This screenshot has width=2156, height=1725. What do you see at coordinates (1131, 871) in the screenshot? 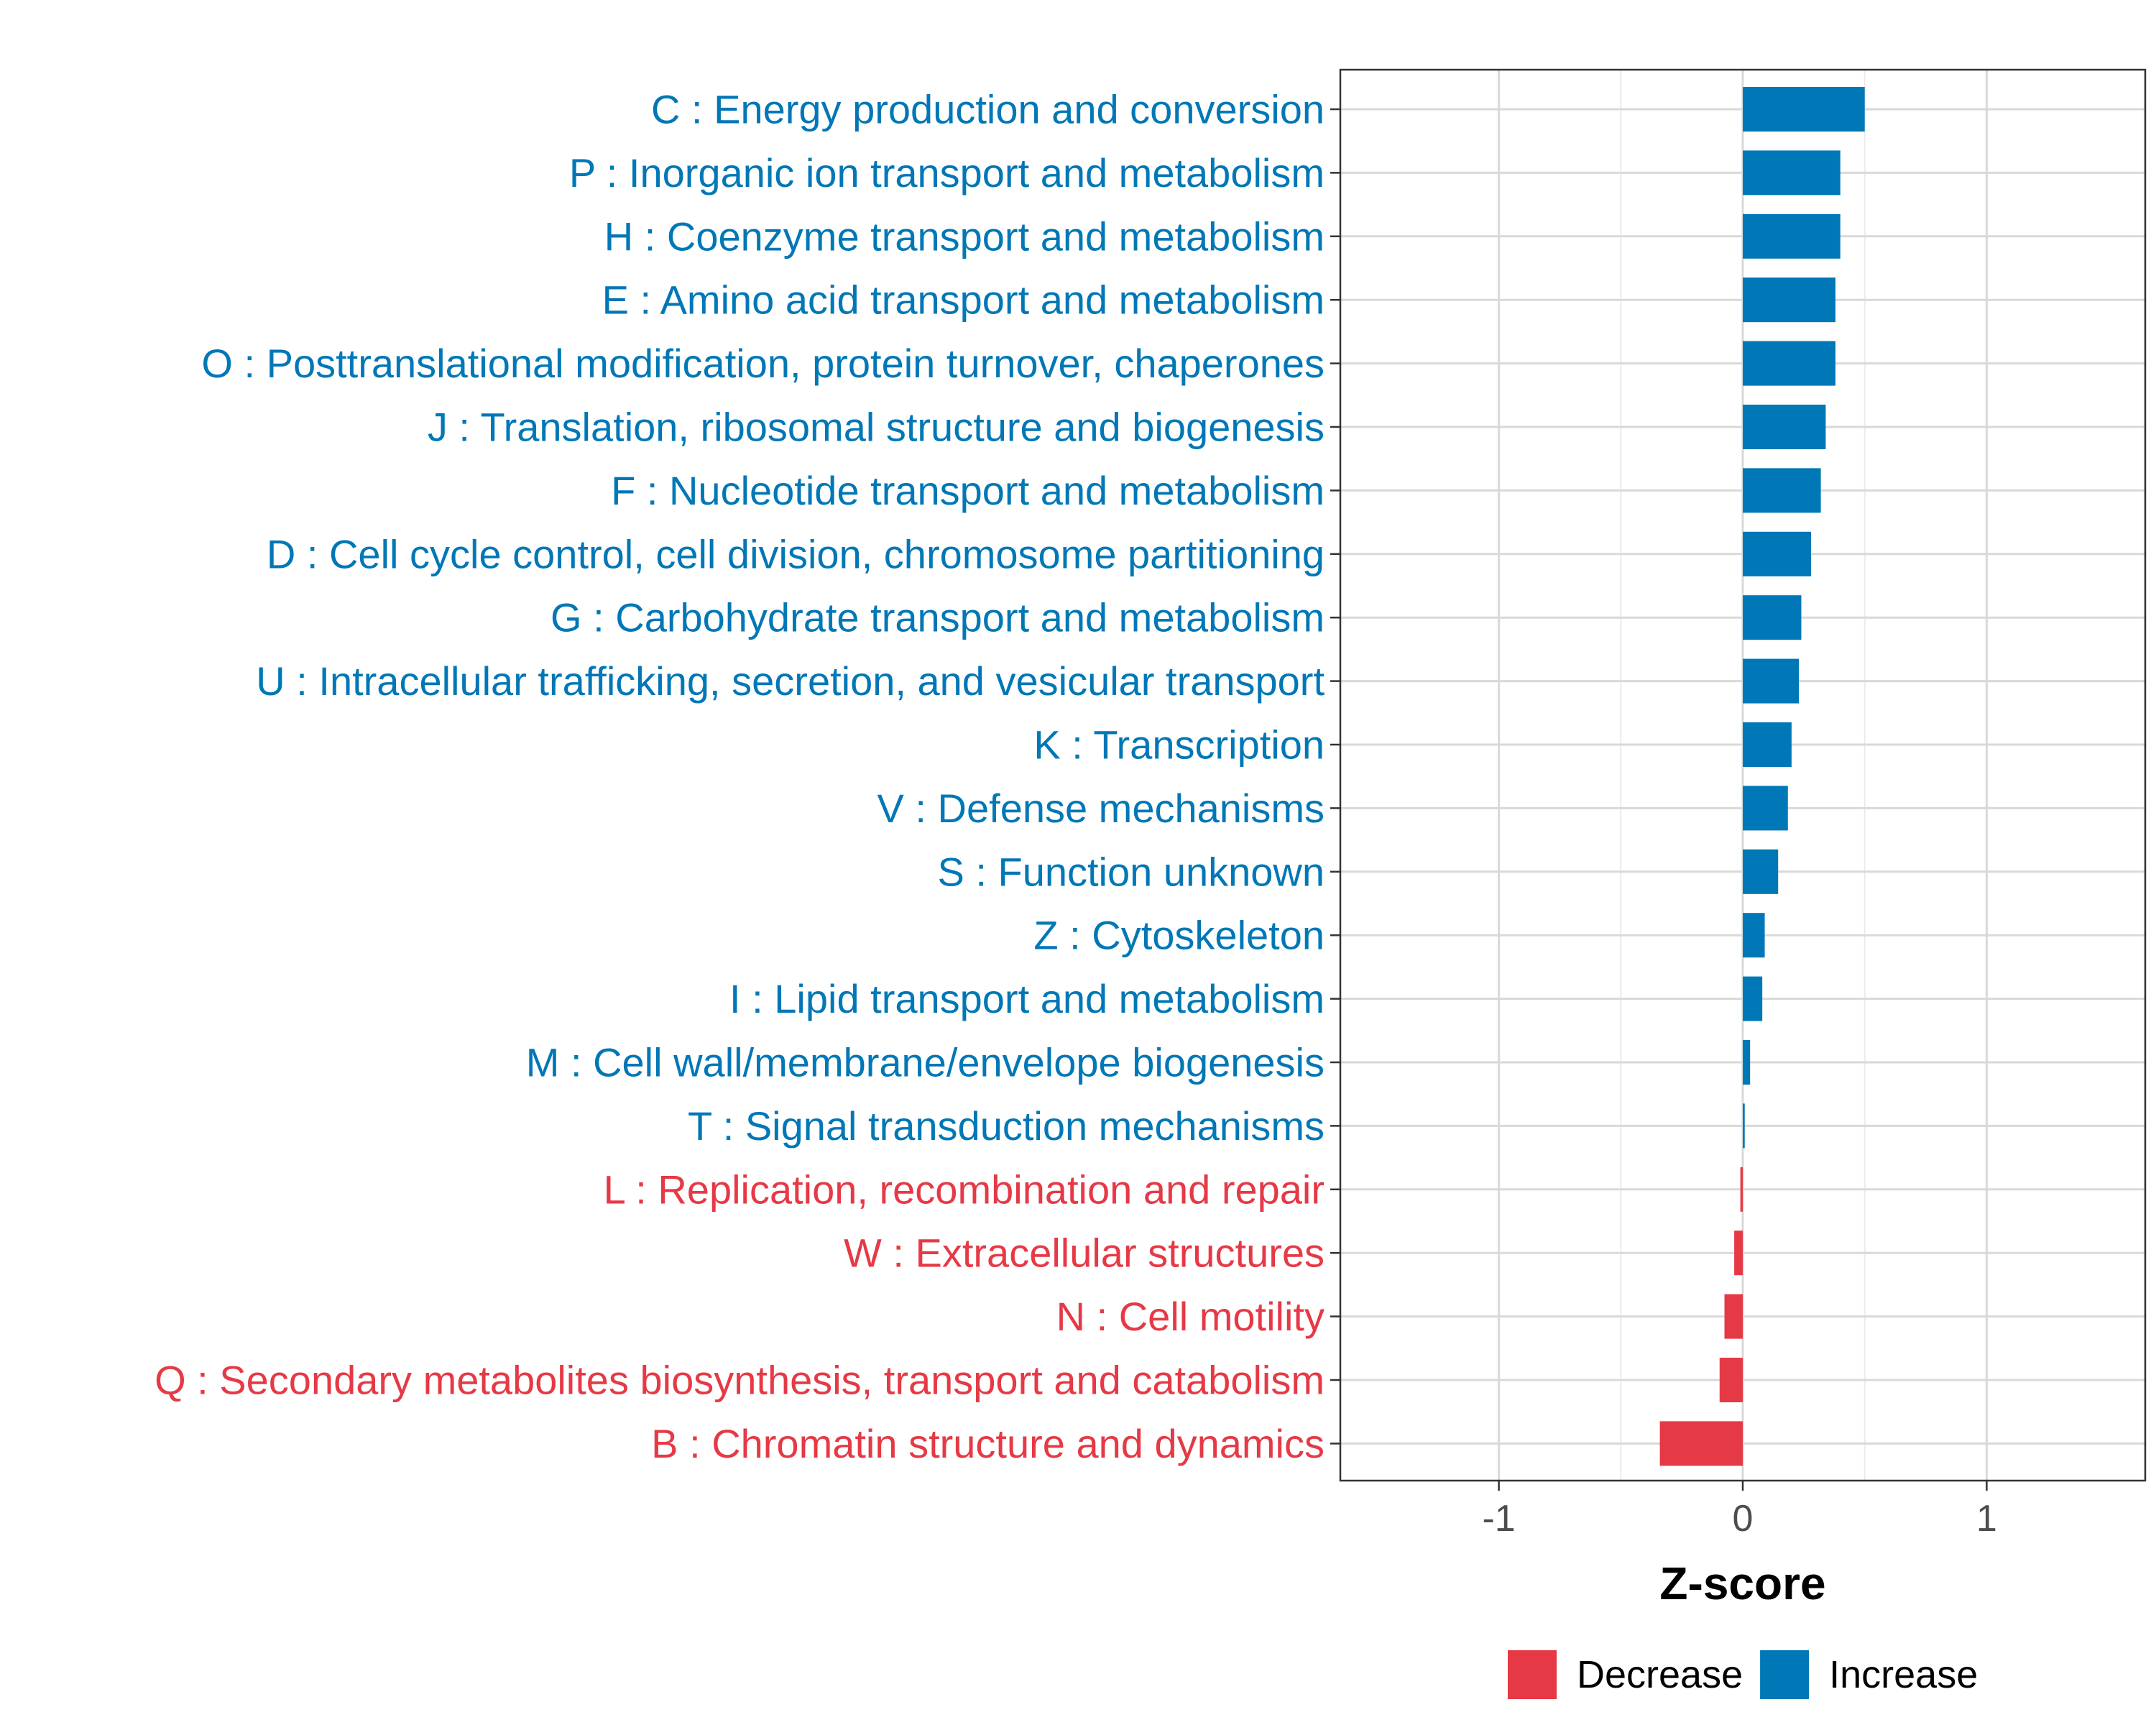
I see `category-label: S : Function unknown` at bounding box center [1131, 871].